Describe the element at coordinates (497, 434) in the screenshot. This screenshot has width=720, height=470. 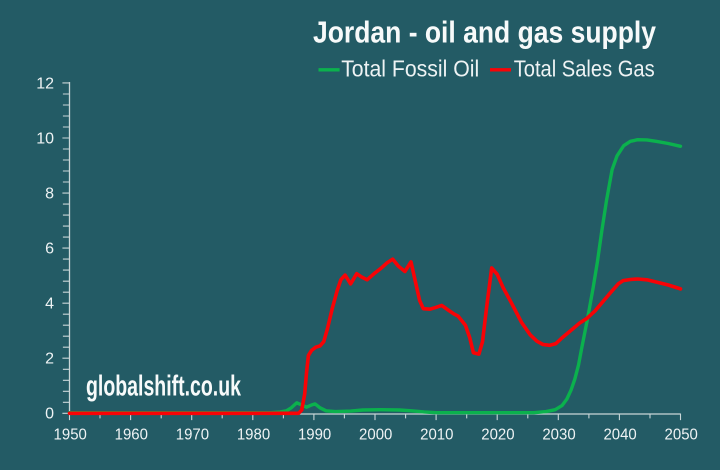
I see `svg-text: 2020` at that location.